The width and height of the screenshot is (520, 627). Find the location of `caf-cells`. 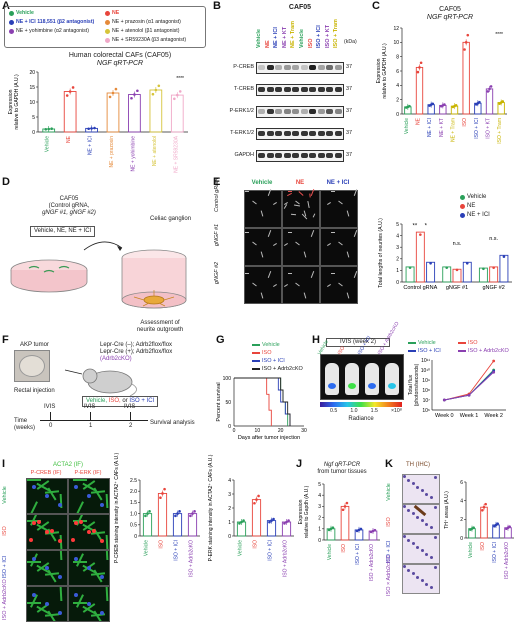

caf-cells is located at coordinates (49, 269).